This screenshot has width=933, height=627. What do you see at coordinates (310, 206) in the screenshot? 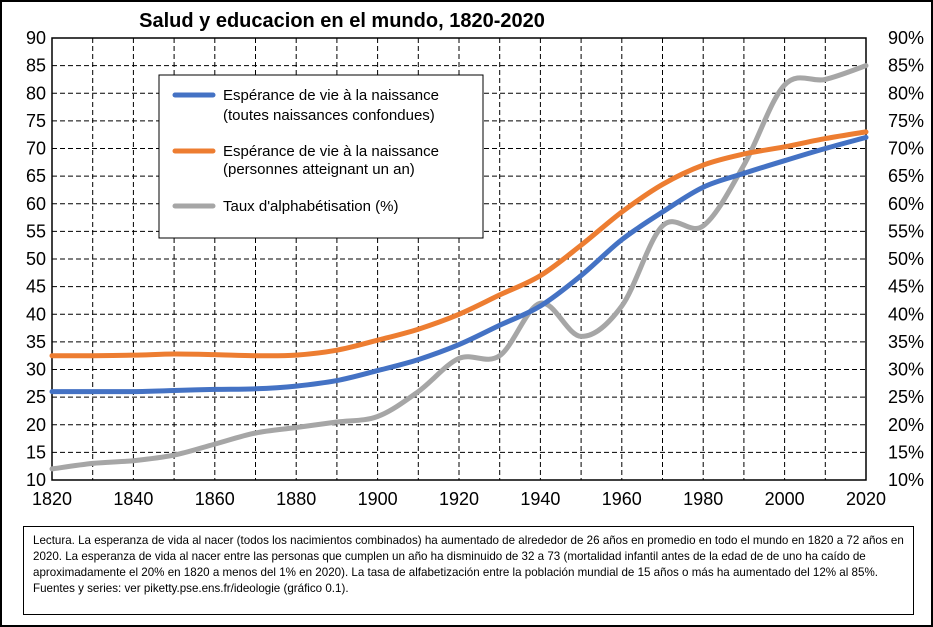
I see `legend-label: Taux d'alphabétisation (%)` at bounding box center [310, 206].